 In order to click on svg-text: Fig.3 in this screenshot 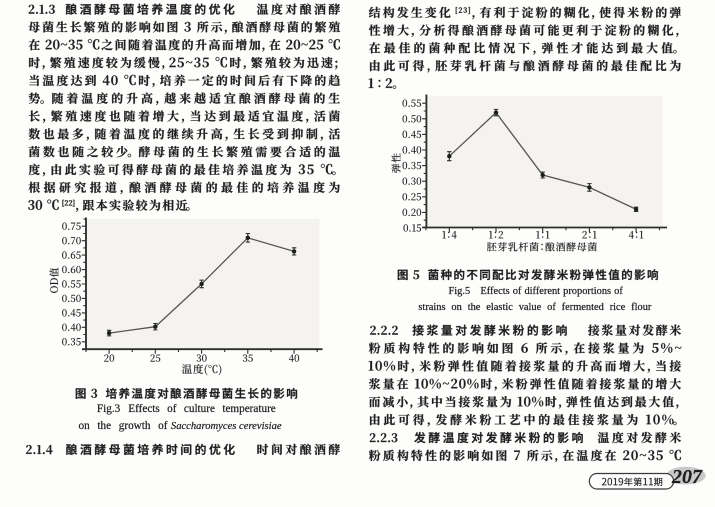, I will do `click(109, 409)`.